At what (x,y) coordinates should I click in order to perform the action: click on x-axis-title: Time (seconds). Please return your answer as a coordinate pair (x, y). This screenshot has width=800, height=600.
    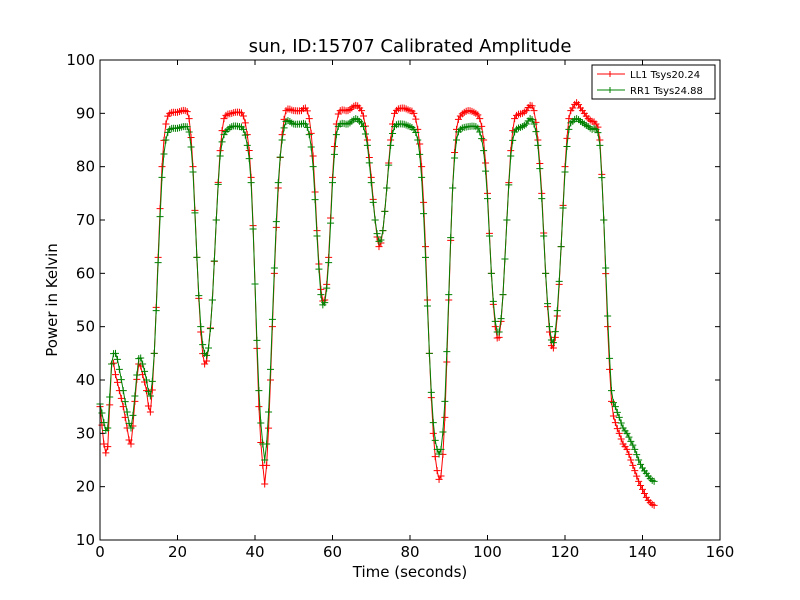
    Looking at the image, I should click on (410, 572).